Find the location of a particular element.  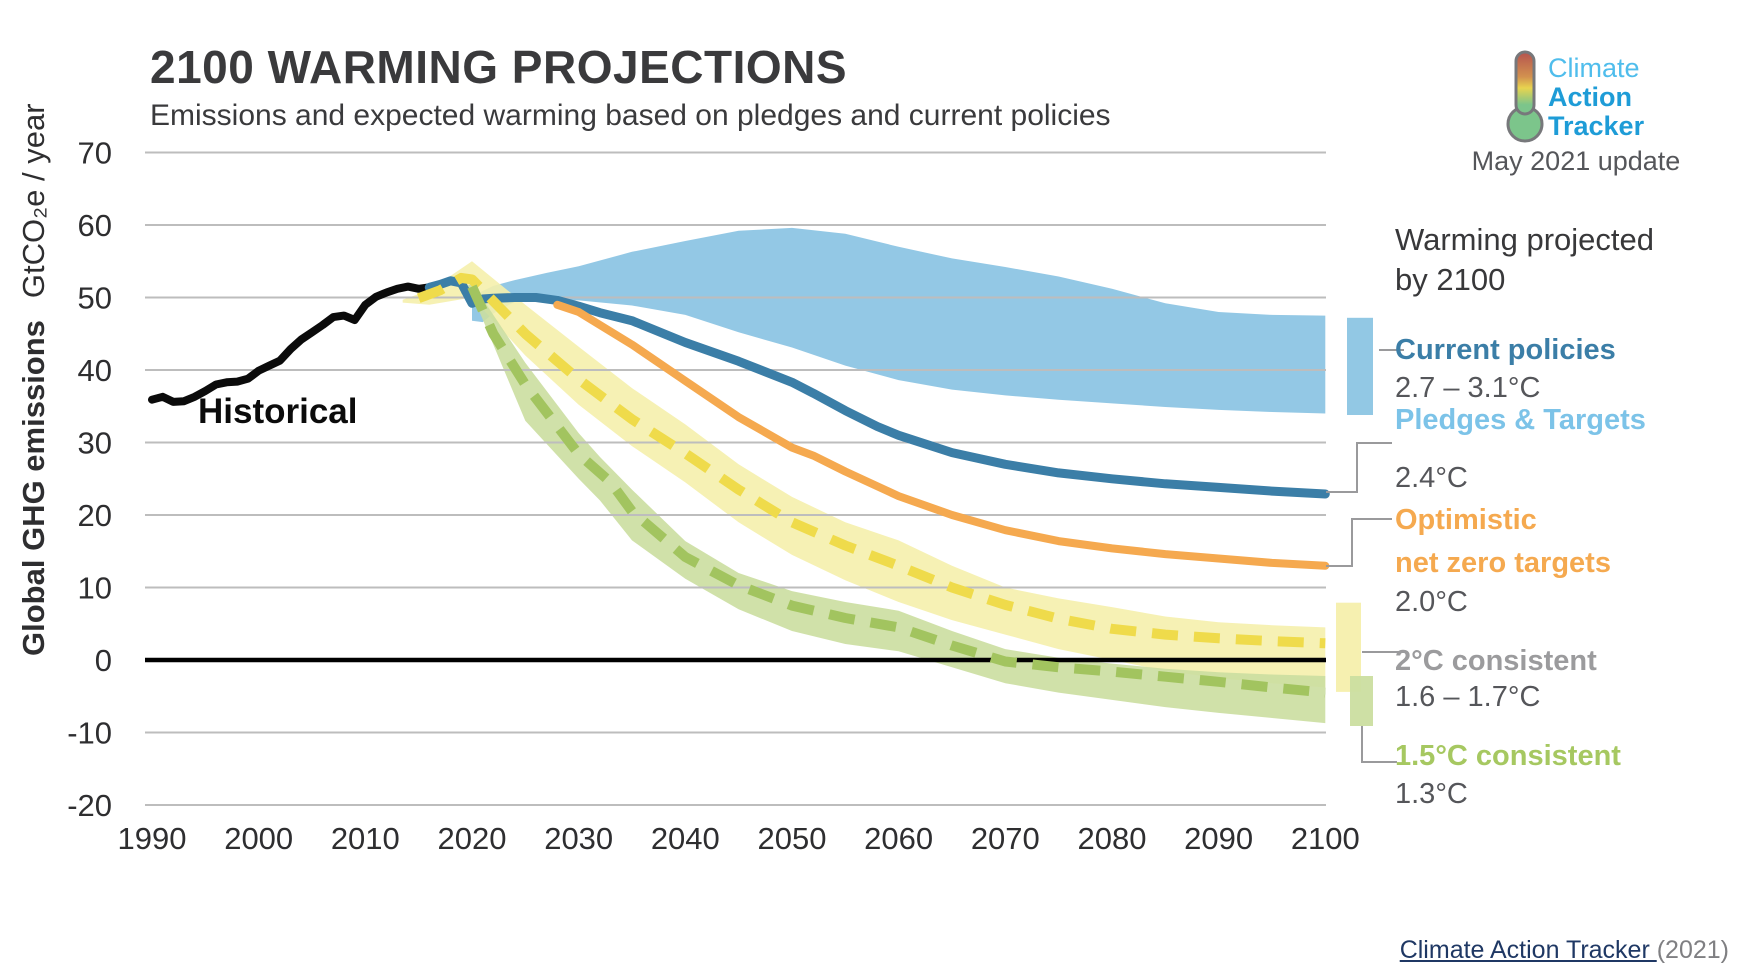

x-tick-label-2010: 2010 is located at coordinates (365, 838).